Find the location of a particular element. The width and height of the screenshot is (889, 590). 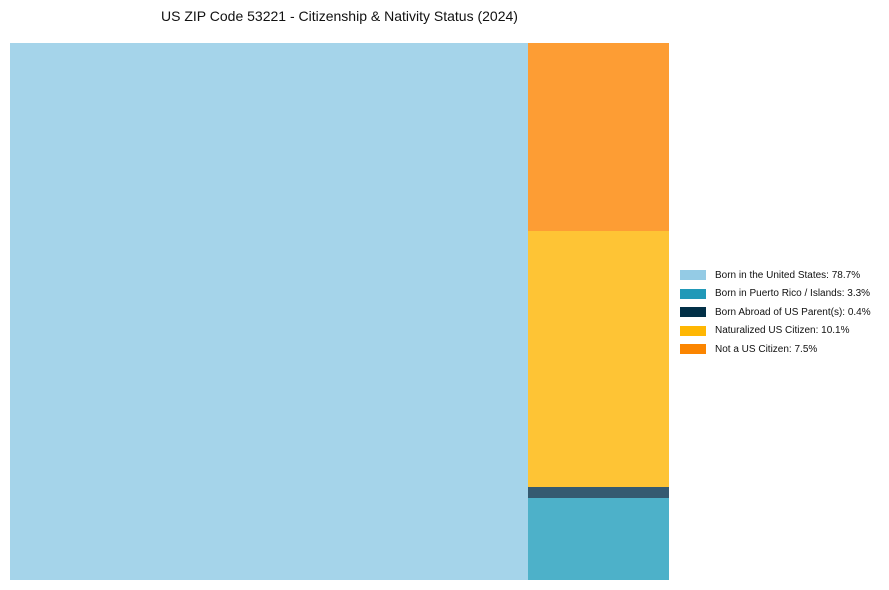

tile-not-us-citizen is located at coordinates (598, 137).